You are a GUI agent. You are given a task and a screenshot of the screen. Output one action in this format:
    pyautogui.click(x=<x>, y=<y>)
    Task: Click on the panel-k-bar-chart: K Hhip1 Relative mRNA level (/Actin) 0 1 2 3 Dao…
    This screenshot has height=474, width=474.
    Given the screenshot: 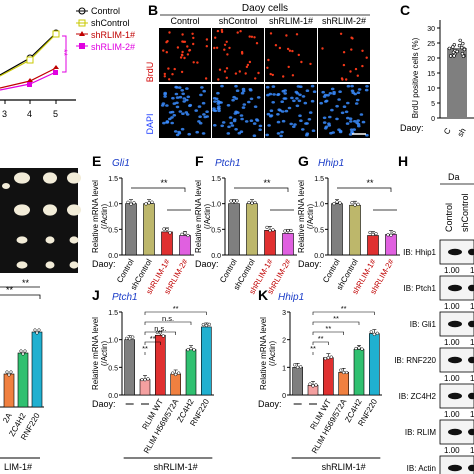 What is the action you would take?
    pyautogui.click(x=320, y=379)
    